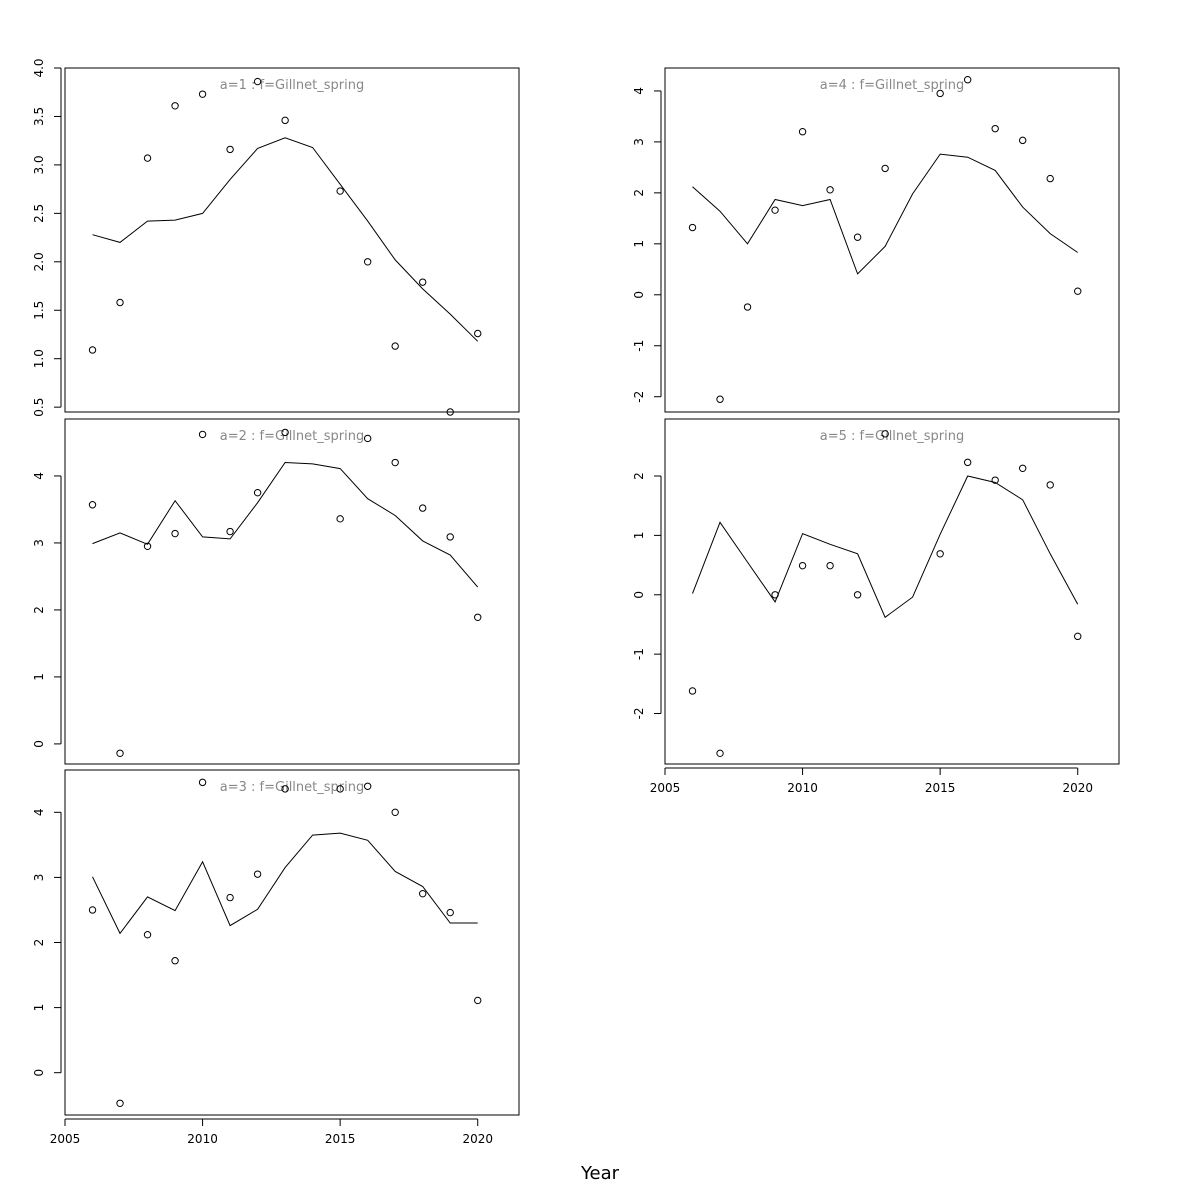 This screenshot has height=1200, width=1200. What do you see at coordinates (292, 787) in the screenshot?
I see `panel-title: a=3 : f=Gillnet_spring` at bounding box center [292, 787].